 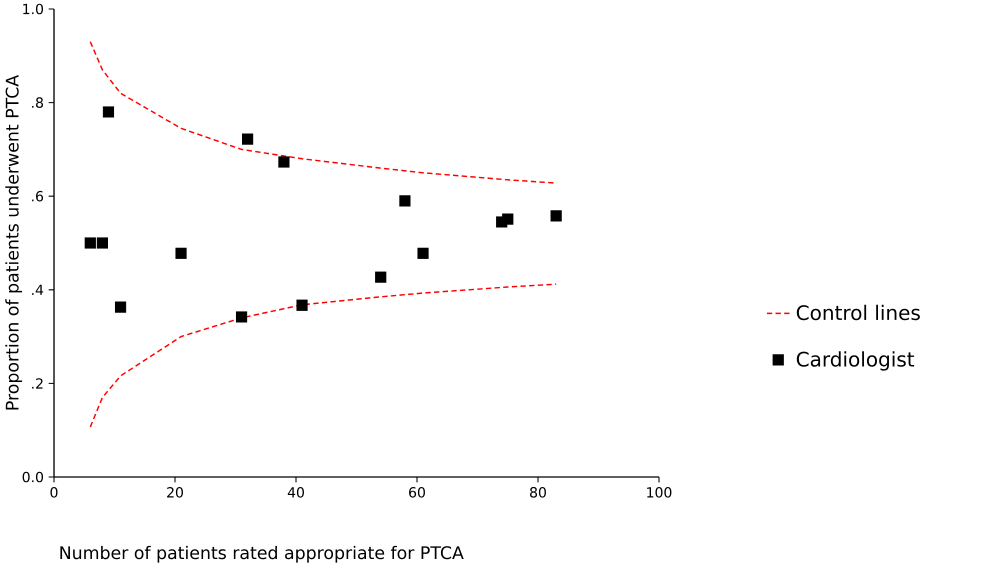 I want to click on y-tick-label: .6, so click(x=38, y=196).